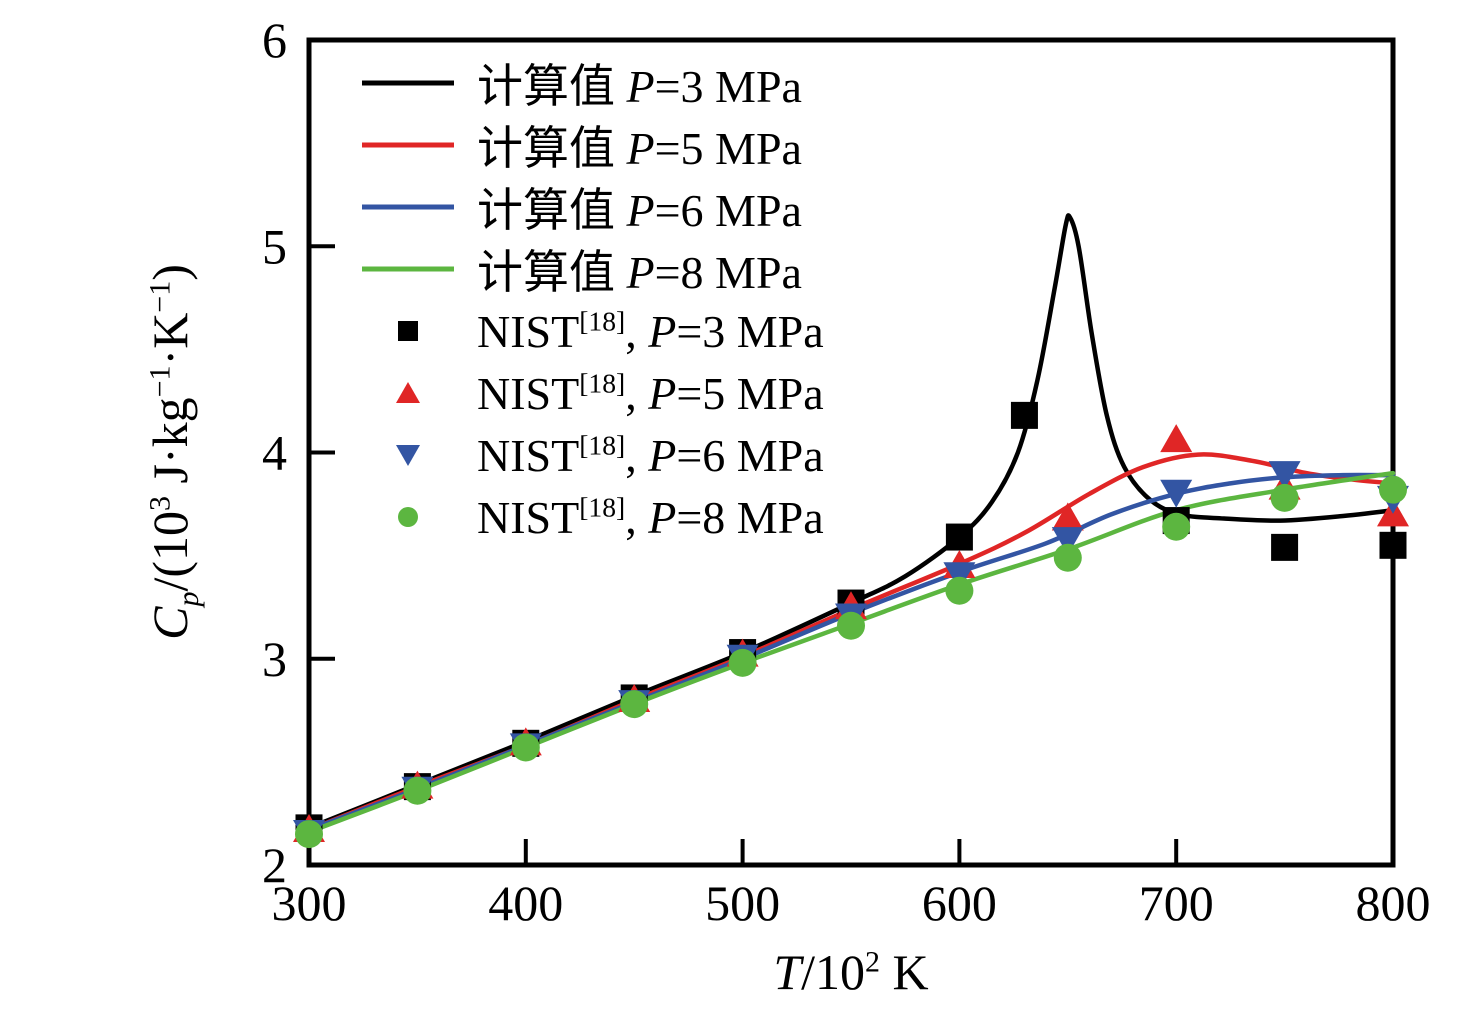 This screenshot has width=1476, height=1033. What do you see at coordinates (408, 145) in the screenshot?
I see `line-sample-red` at bounding box center [408, 145].